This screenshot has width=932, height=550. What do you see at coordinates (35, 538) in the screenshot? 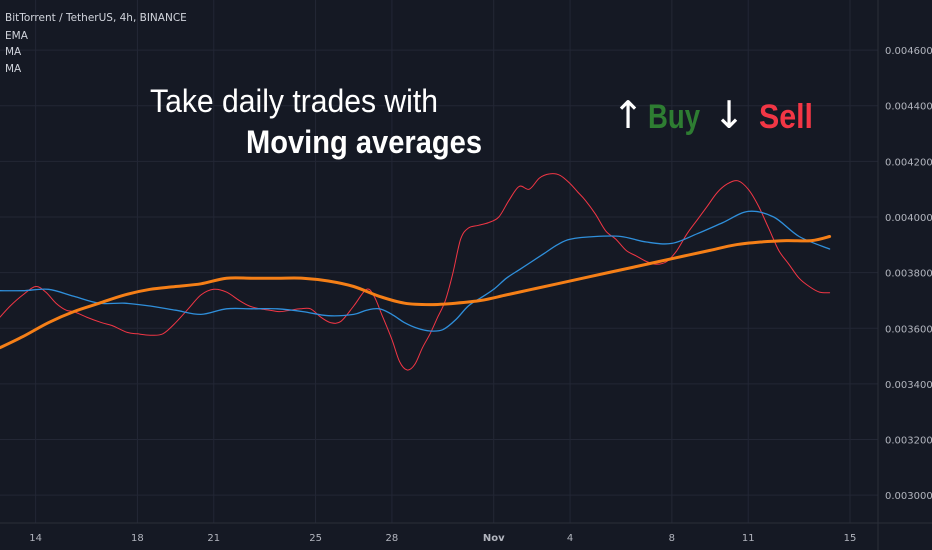
I see `time-tick-label: 14` at bounding box center [35, 538].